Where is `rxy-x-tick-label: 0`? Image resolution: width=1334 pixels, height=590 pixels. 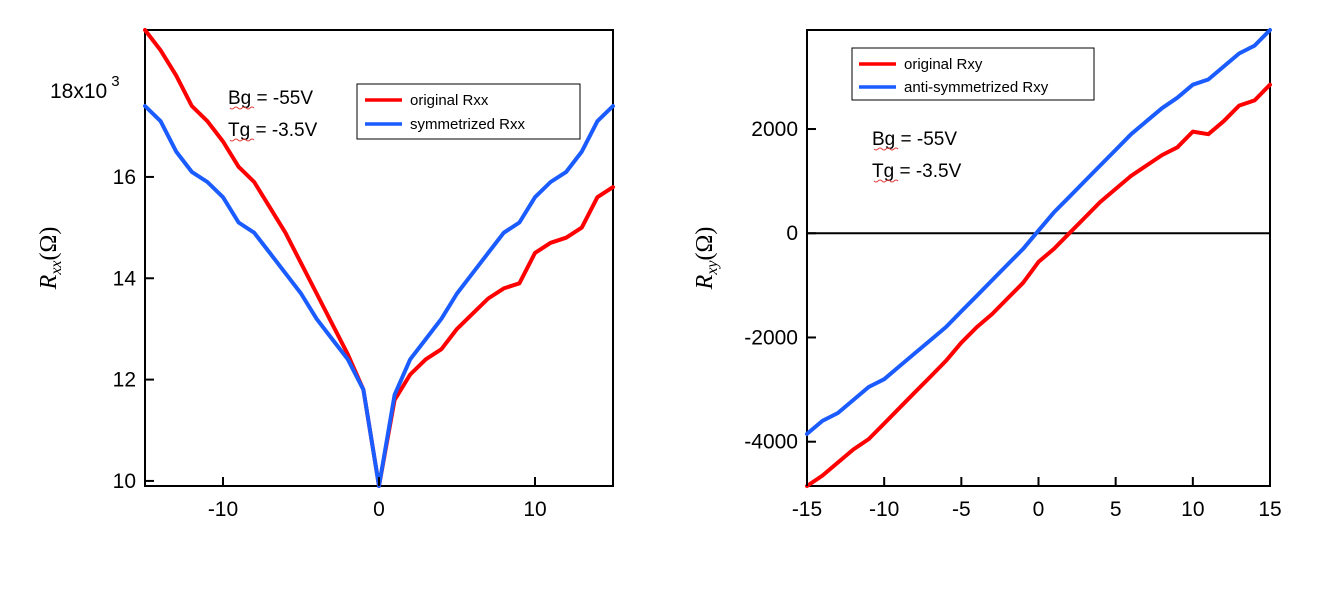 rxy-x-tick-label: 0 is located at coordinates (1039, 509).